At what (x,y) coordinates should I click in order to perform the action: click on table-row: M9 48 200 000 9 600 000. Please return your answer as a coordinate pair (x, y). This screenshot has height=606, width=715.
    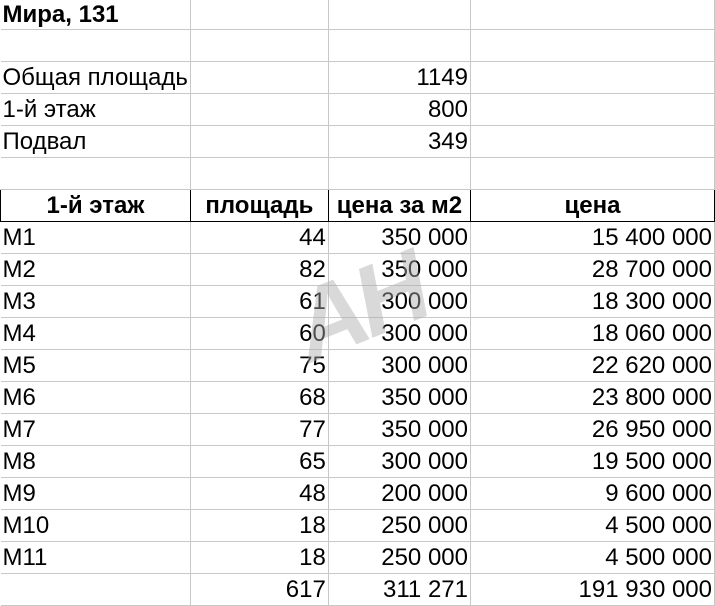
    Looking at the image, I should click on (357, 493).